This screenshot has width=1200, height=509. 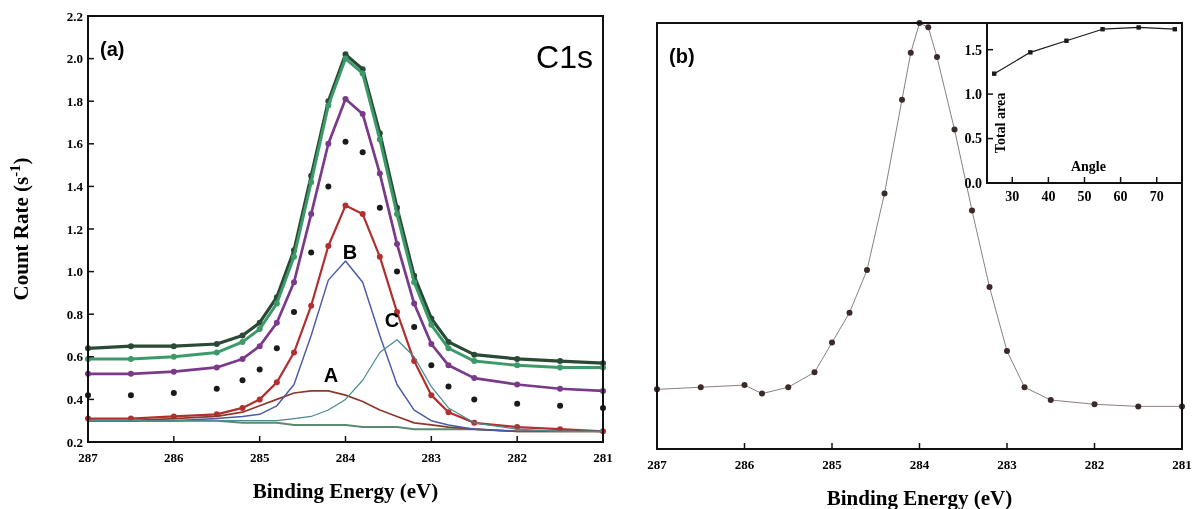 What do you see at coordinates (74, 16) in the screenshot?
I see `y-tick-label: 2.2` at bounding box center [74, 16].